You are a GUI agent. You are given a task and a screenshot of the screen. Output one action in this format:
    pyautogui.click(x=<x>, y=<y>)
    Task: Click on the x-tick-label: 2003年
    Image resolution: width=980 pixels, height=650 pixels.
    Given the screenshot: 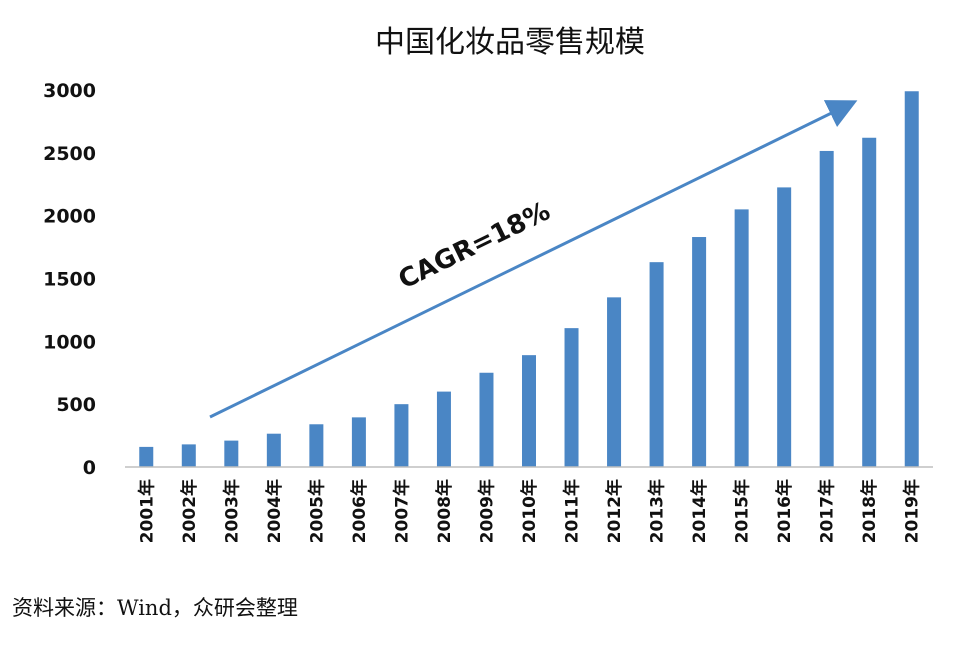 What is the action you would take?
    pyautogui.click(x=231, y=511)
    